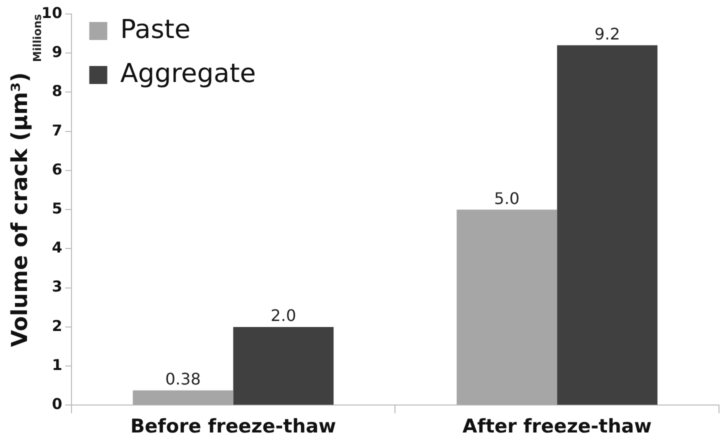 This screenshot has width=723, height=442. Describe the element at coordinates (507, 198) in the screenshot. I see `data-label: 5.0` at that location.